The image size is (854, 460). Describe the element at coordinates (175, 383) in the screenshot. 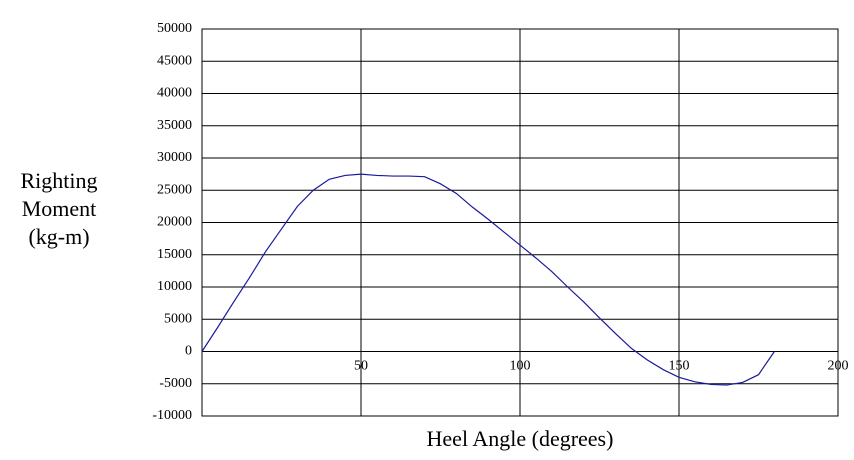

I see `y-tick-label: -5000` at that location.